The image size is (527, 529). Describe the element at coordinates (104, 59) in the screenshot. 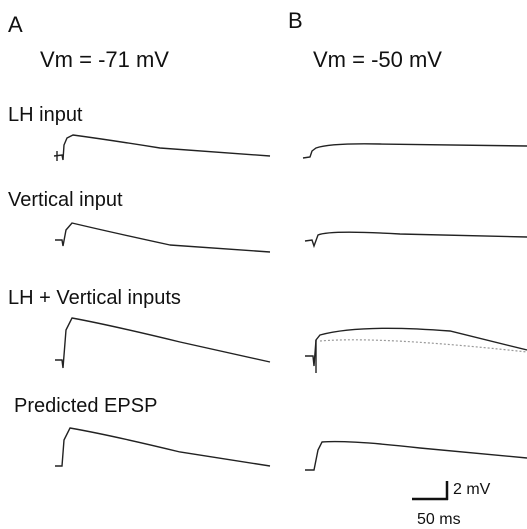

I see `membrane-potential: Vm = -71 mV` at that location.